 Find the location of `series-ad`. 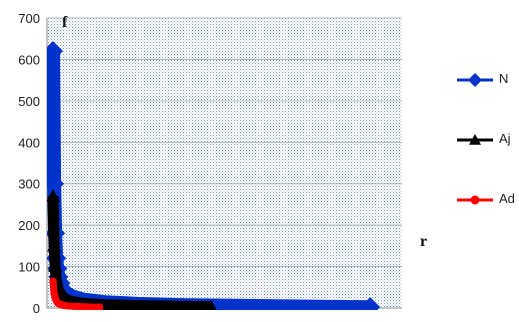

series-ad is located at coordinates (76, 293).